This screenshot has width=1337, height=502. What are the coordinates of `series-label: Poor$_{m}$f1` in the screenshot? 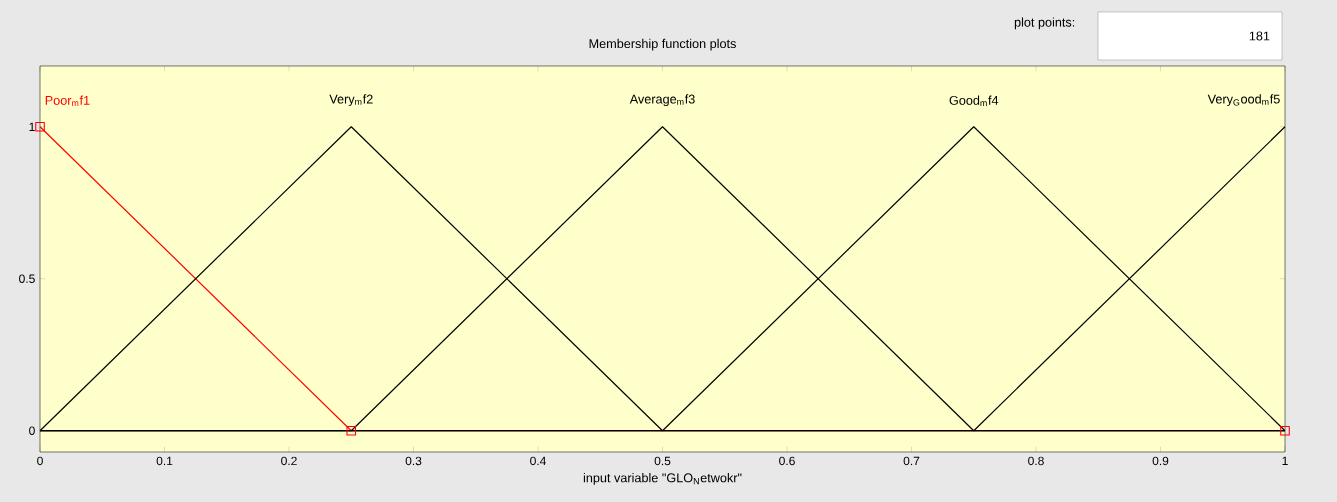 It's located at (67, 101).